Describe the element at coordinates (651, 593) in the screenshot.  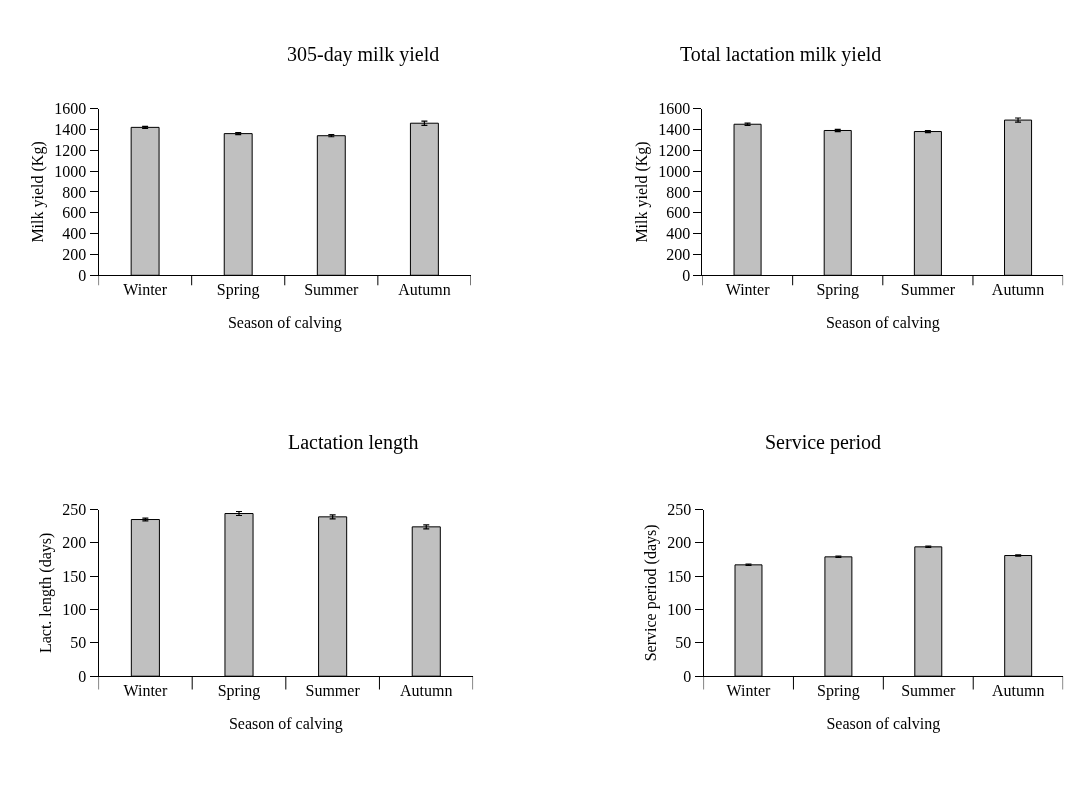
I see `y-axis-title: Service period (days)` at that location.